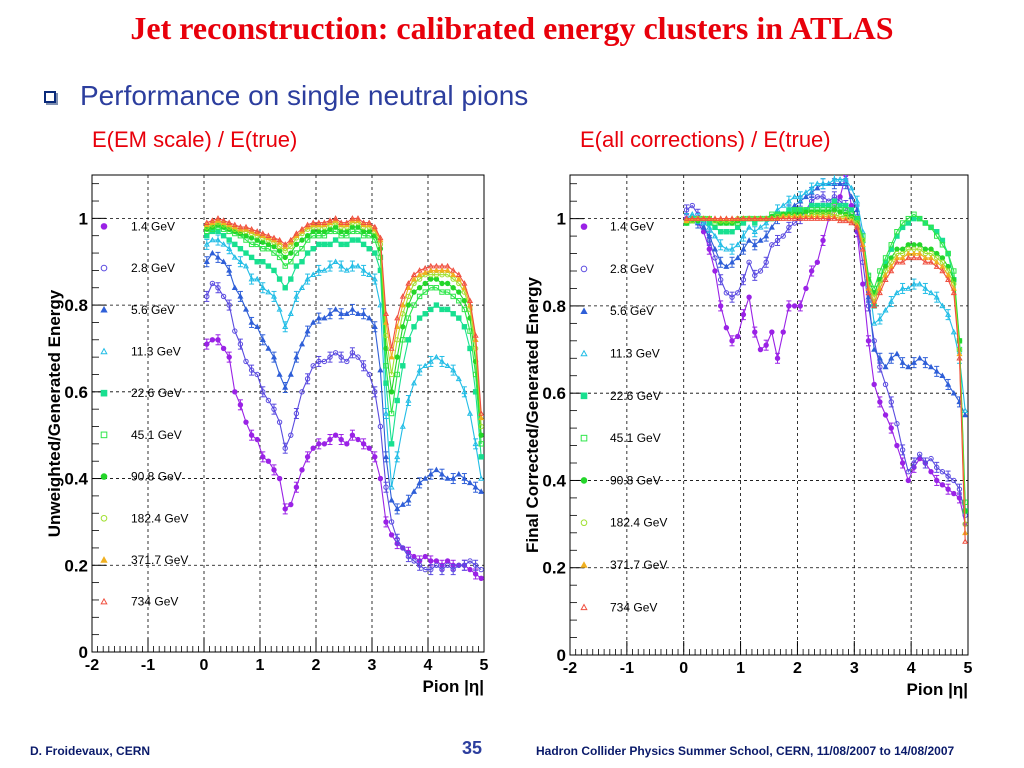  Describe the element at coordinates (90, 751) in the screenshot. I see `footer-author: D. Froidevaux, CERN` at that location.